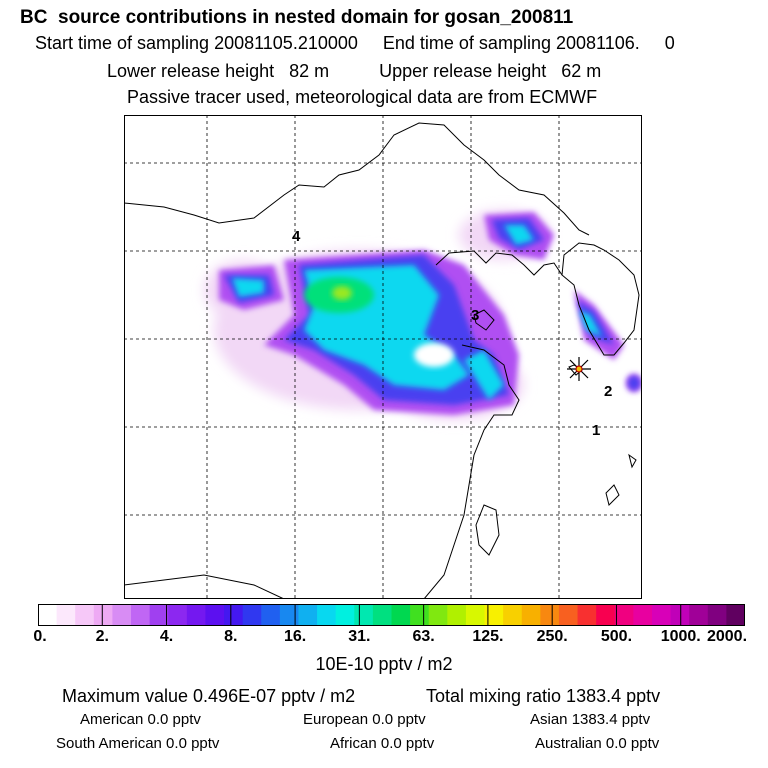 Image resolution: width=768 pixels, height=768 pixels. Describe the element at coordinates (597, 743) in the screenshot. I see `australian-contribution: Australian 0.0 pptv` at that location.